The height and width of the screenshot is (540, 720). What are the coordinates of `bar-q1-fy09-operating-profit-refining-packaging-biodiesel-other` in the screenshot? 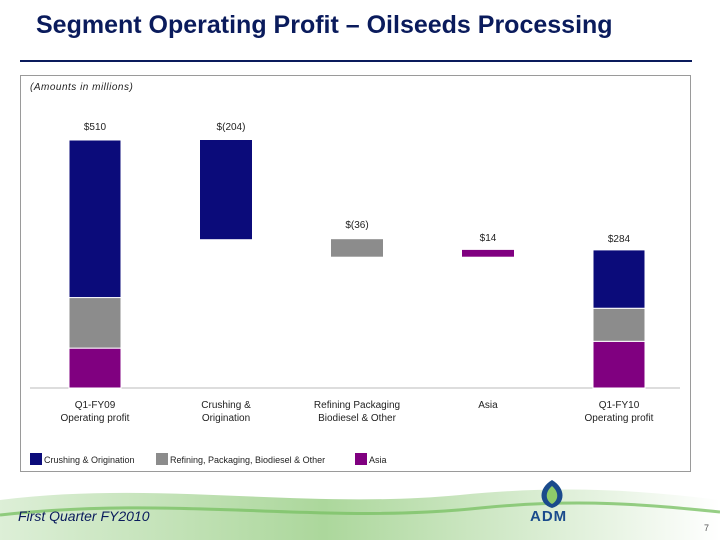 It's located at (95, 323).